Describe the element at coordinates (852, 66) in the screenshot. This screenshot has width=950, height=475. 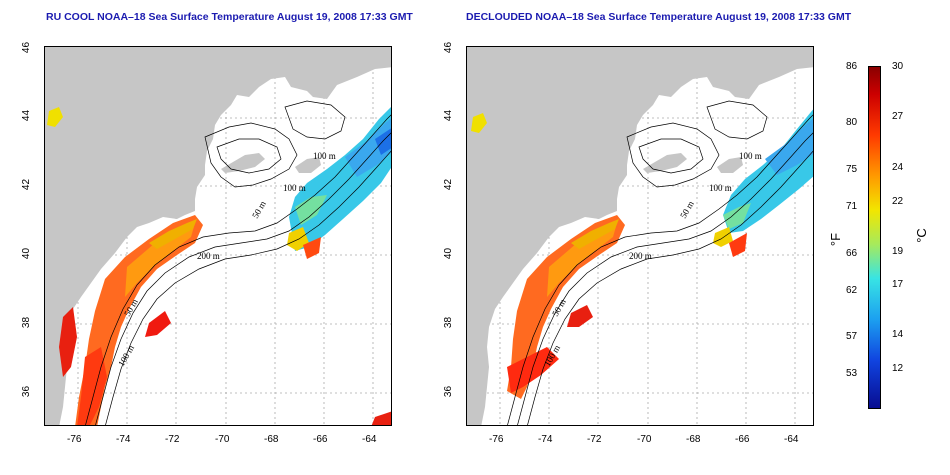
I see `fahrenheit-tick: 86` at that location.